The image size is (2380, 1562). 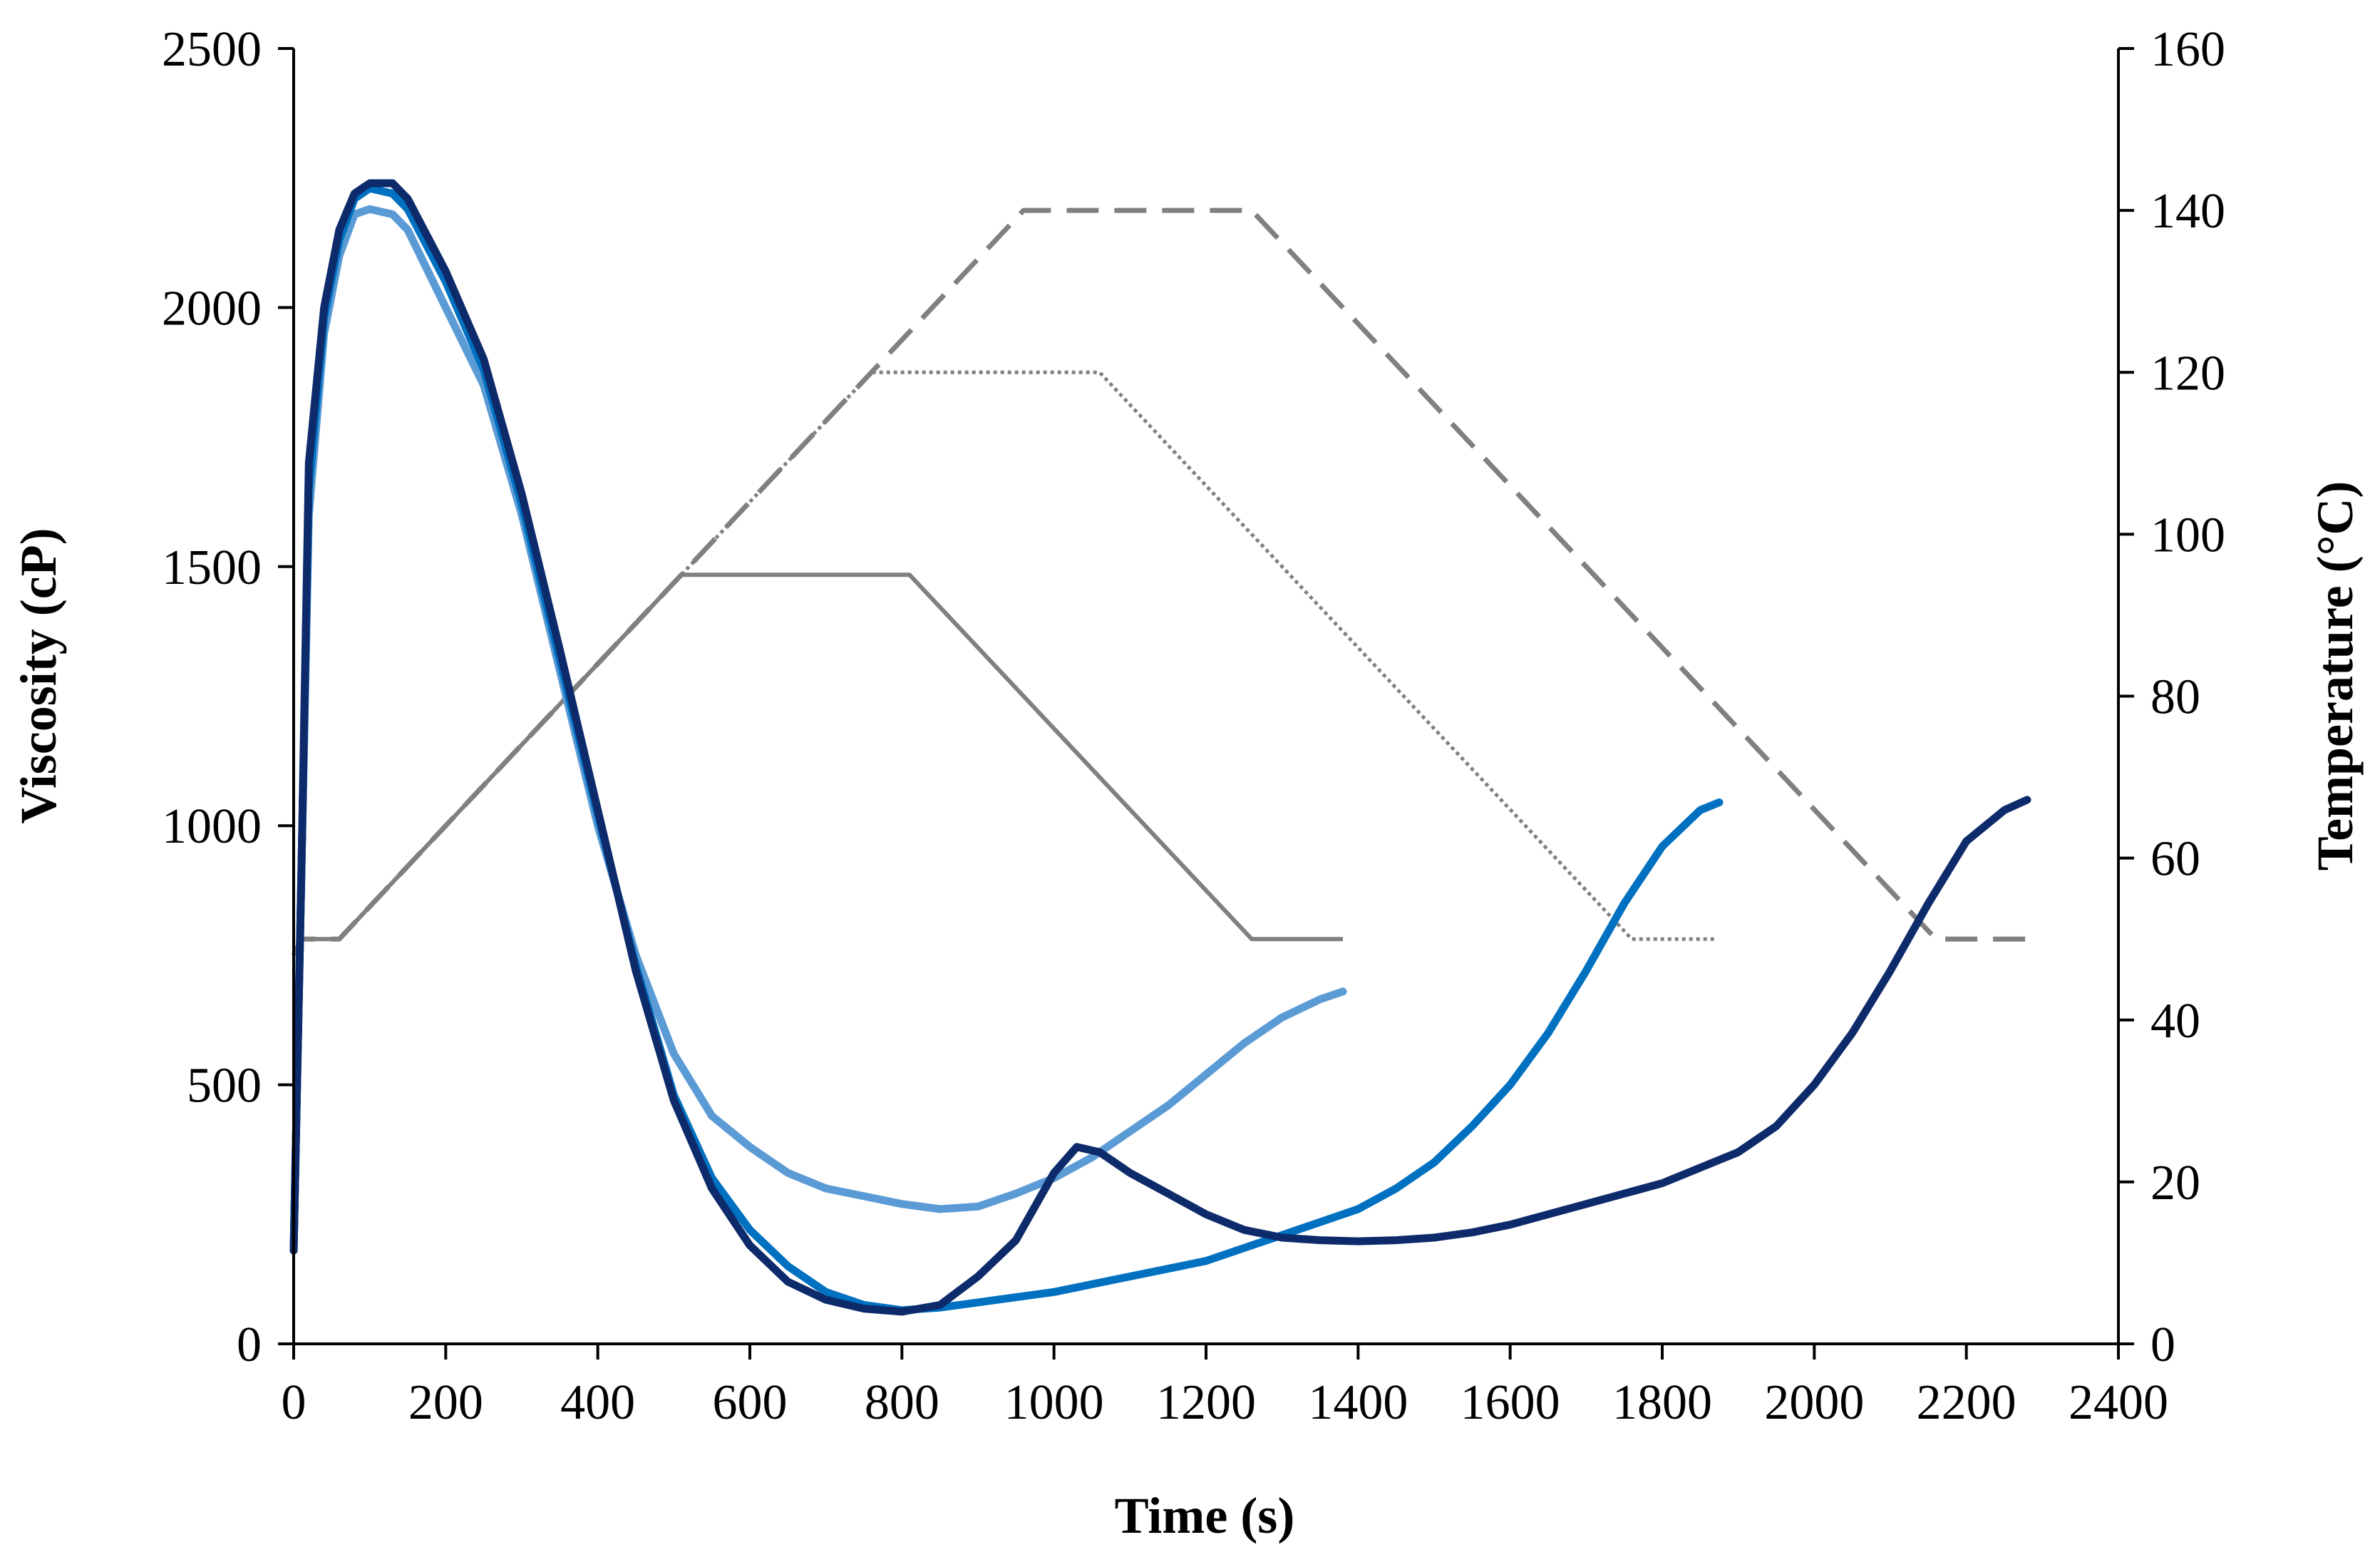 I want to click on x-tick-label: 1400, so click(x=1358, y=1402).